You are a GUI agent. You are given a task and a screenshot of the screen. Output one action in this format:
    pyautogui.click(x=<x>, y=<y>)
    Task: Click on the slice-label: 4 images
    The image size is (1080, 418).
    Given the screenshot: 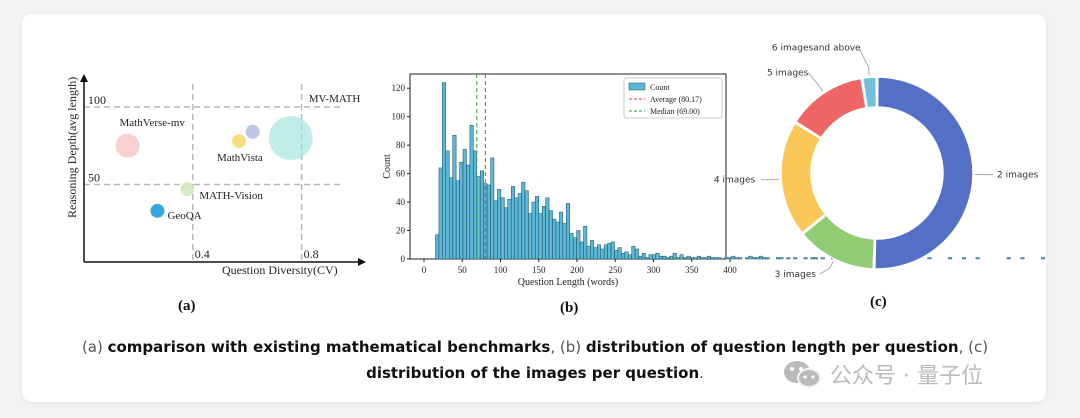 What is the action you would take?
    pyautogui.click(x=735, y=181)
    